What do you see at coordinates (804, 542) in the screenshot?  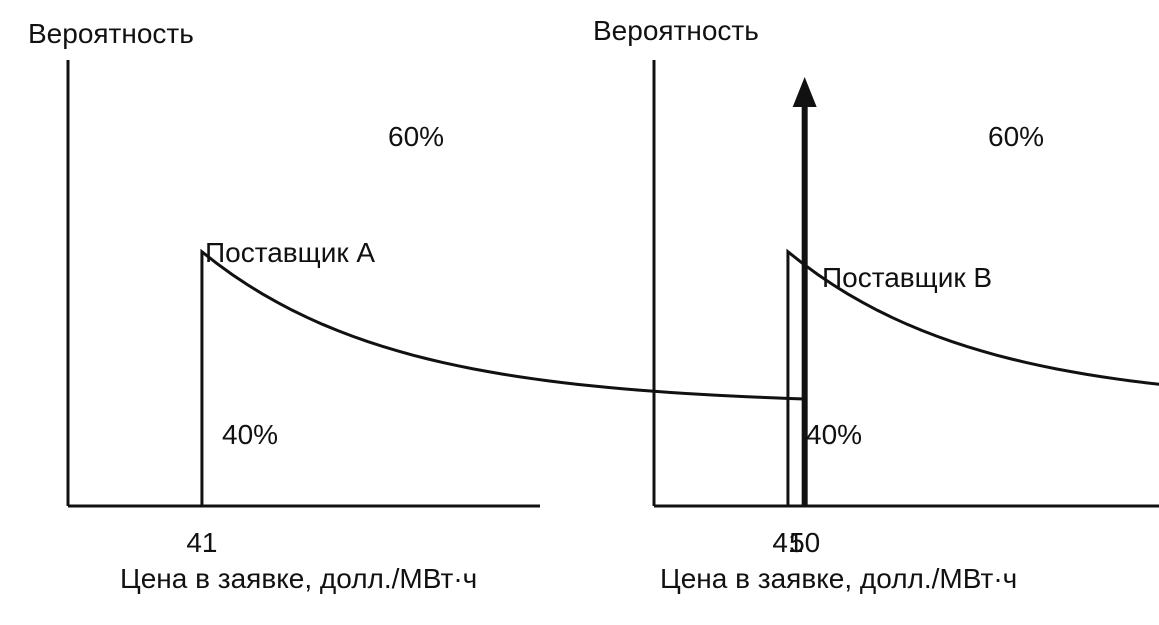 I see `x-tick-label: 50` at bounding box center [804, 542].